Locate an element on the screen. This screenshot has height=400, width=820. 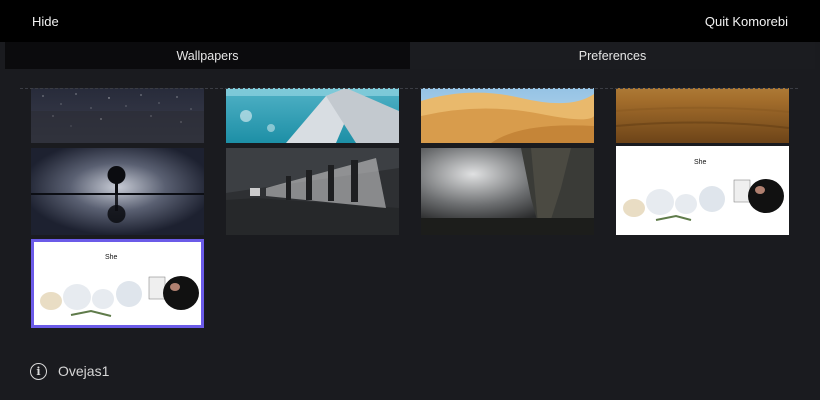
wallpaper-thumb-airplane-wing is located at coordinates (312, 115).